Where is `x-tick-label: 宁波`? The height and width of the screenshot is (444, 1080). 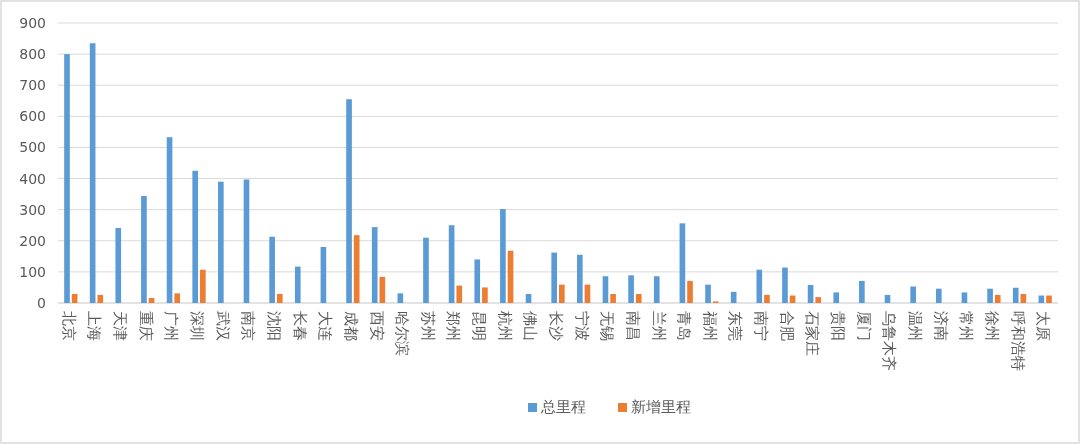
x-tick-label: 宁波 is located at coordinates (581, 326).